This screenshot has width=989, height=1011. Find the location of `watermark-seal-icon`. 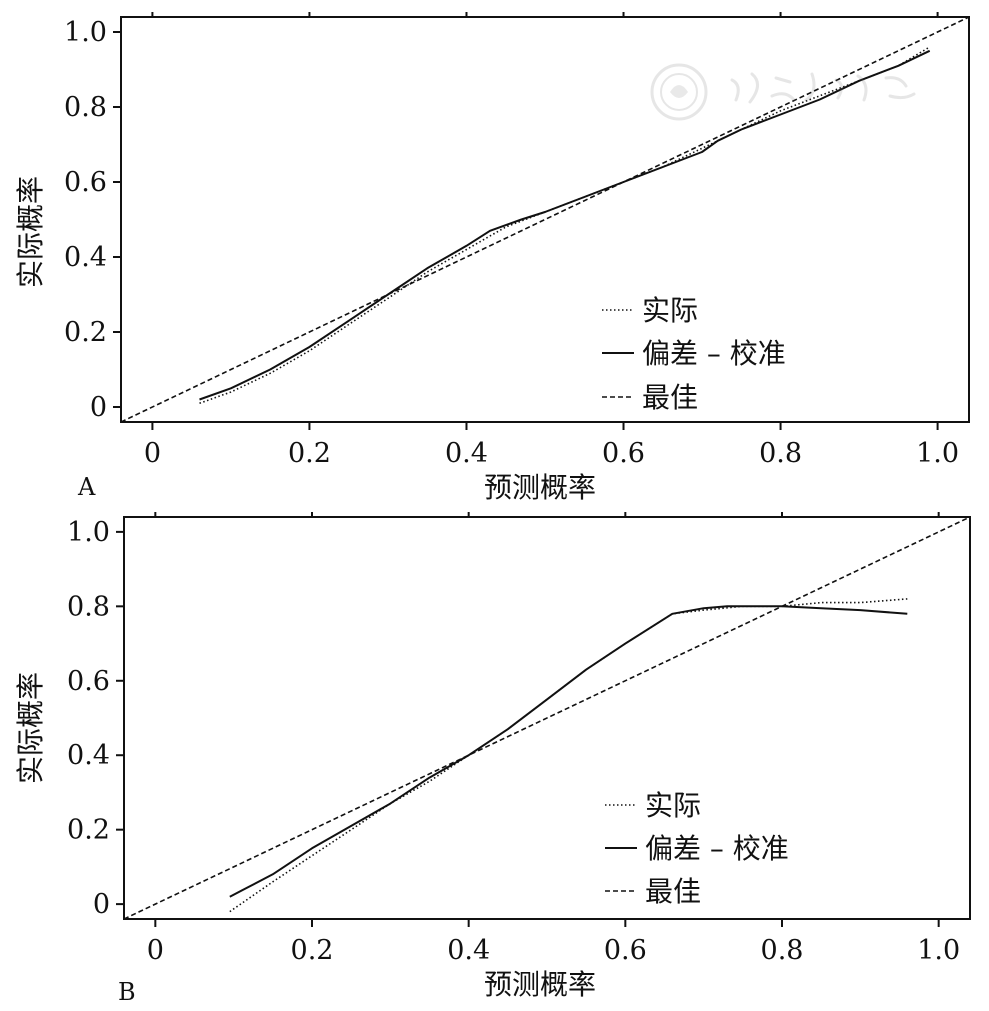

watermark-seal-icon is located at coordinates (783, 92).